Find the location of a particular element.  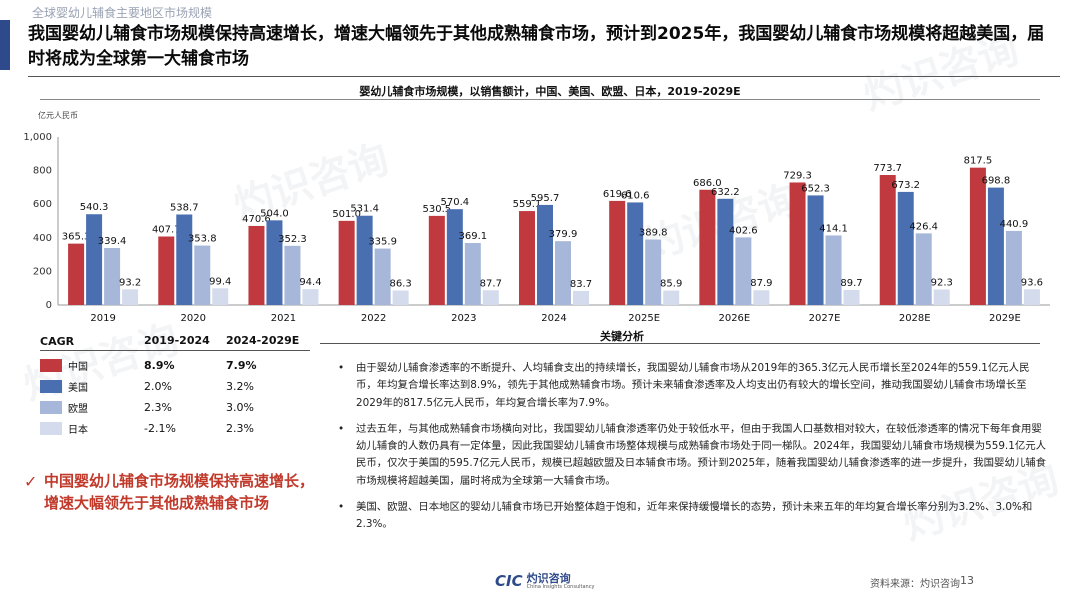

source-note: 资料来源：灼识咨询 is located at coordinates (915, 584).